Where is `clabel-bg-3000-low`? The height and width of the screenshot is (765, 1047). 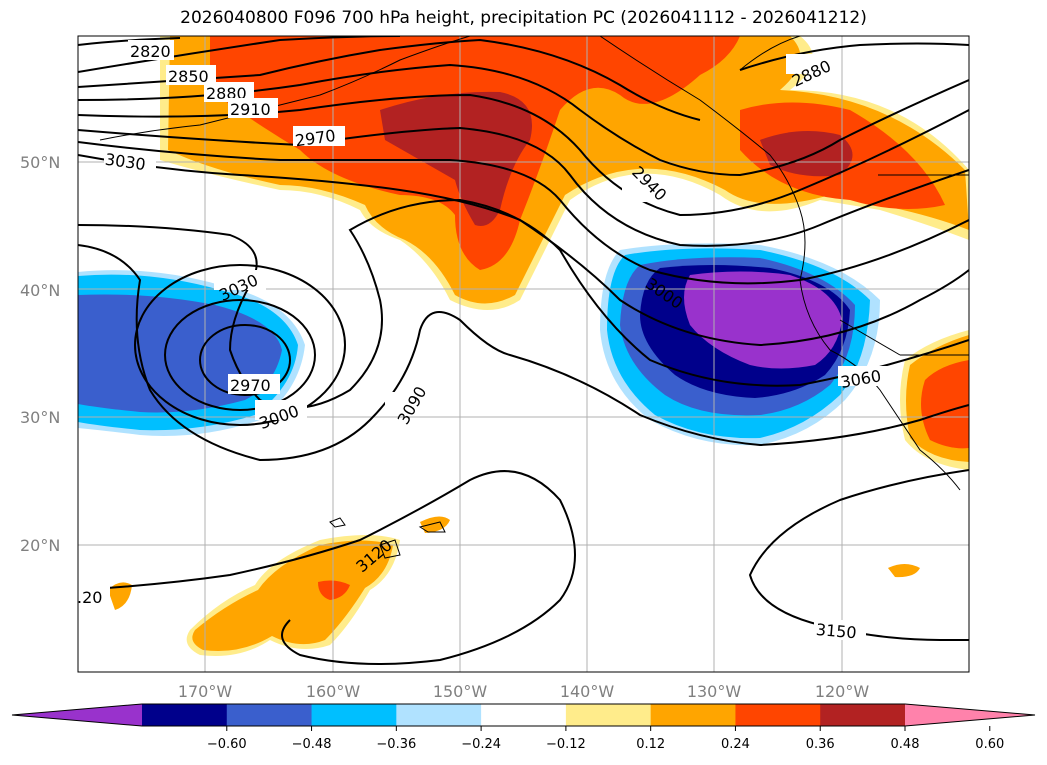
clabel-bg-3000-low is located at coordinates (281, 410).